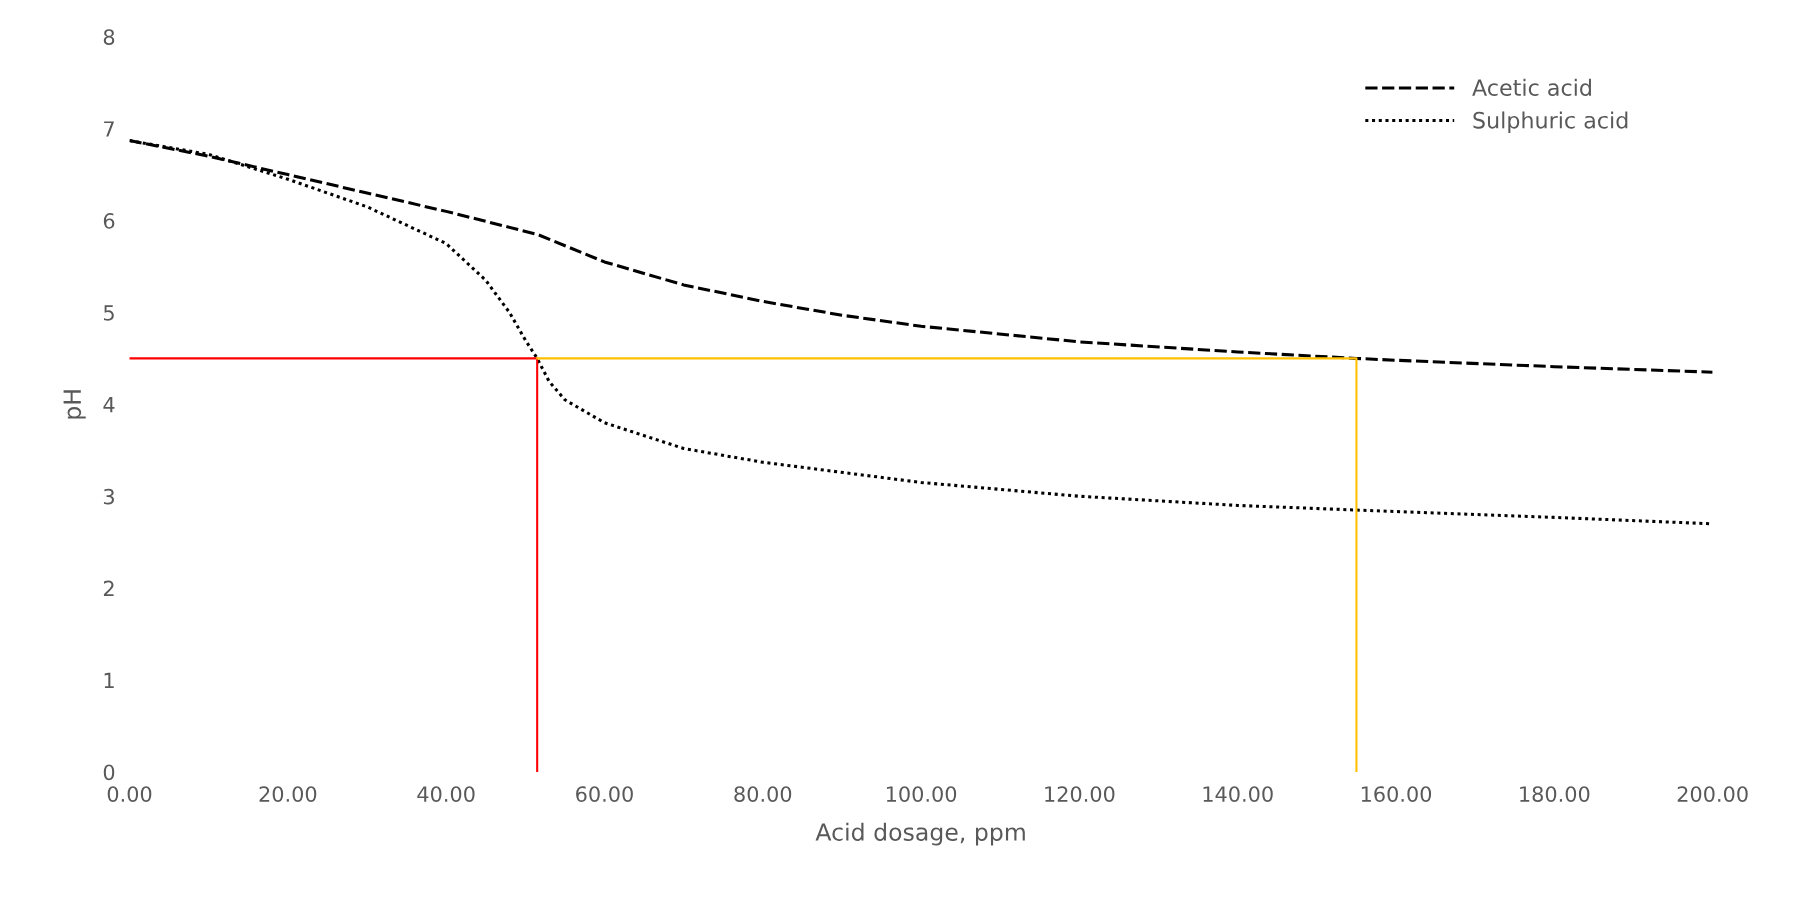 Image resolution: width=1799 pixels, height=919 pixels. What do you see at coordinates (108, 588) in the screenshot?
I see `y-tick-label: 2` at bounding box center [108, 588].